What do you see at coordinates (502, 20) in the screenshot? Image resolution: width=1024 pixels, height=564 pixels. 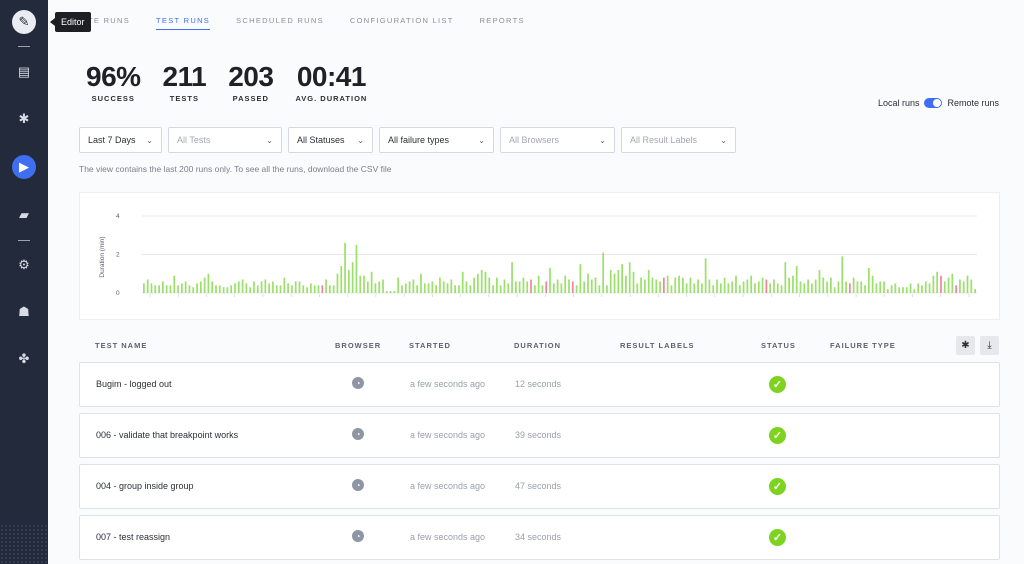 I see `tab-reports: REPORTS` at bounding box center [502, 20].